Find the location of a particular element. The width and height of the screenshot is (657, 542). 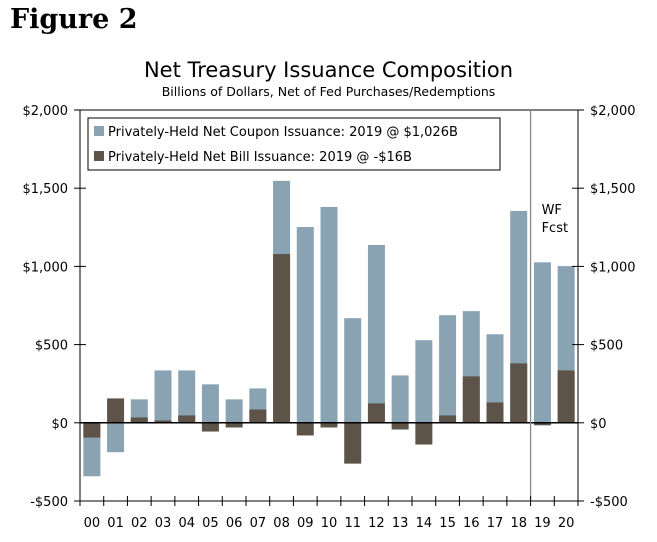

x-tick-label: 01 is located at coordinates (115, 523).